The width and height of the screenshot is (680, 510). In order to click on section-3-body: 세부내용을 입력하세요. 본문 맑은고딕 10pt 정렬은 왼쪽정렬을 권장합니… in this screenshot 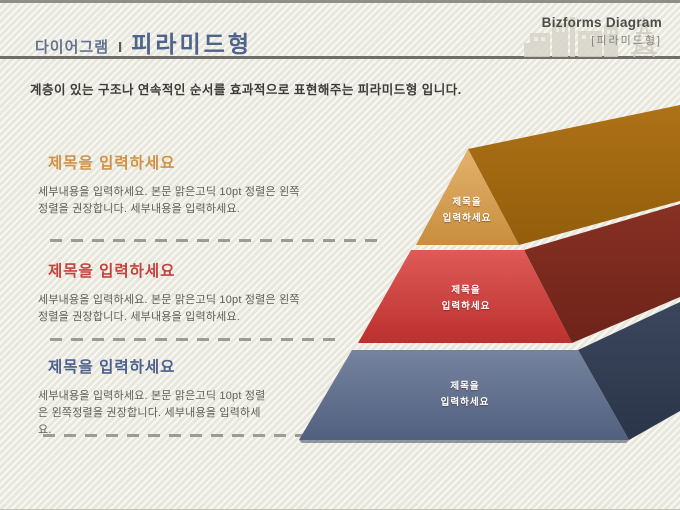, I will do `click(152, 413)`.